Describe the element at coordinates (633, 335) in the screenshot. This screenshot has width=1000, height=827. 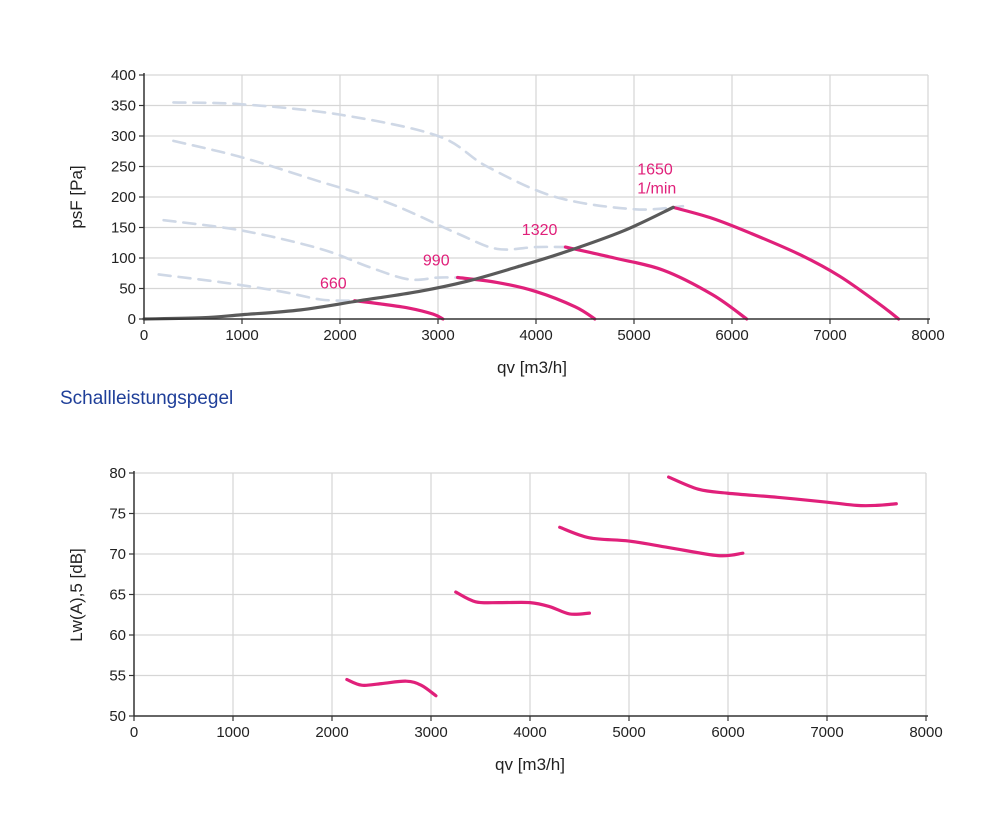
I see `pressure-x-tick-label: 5000` at that location.